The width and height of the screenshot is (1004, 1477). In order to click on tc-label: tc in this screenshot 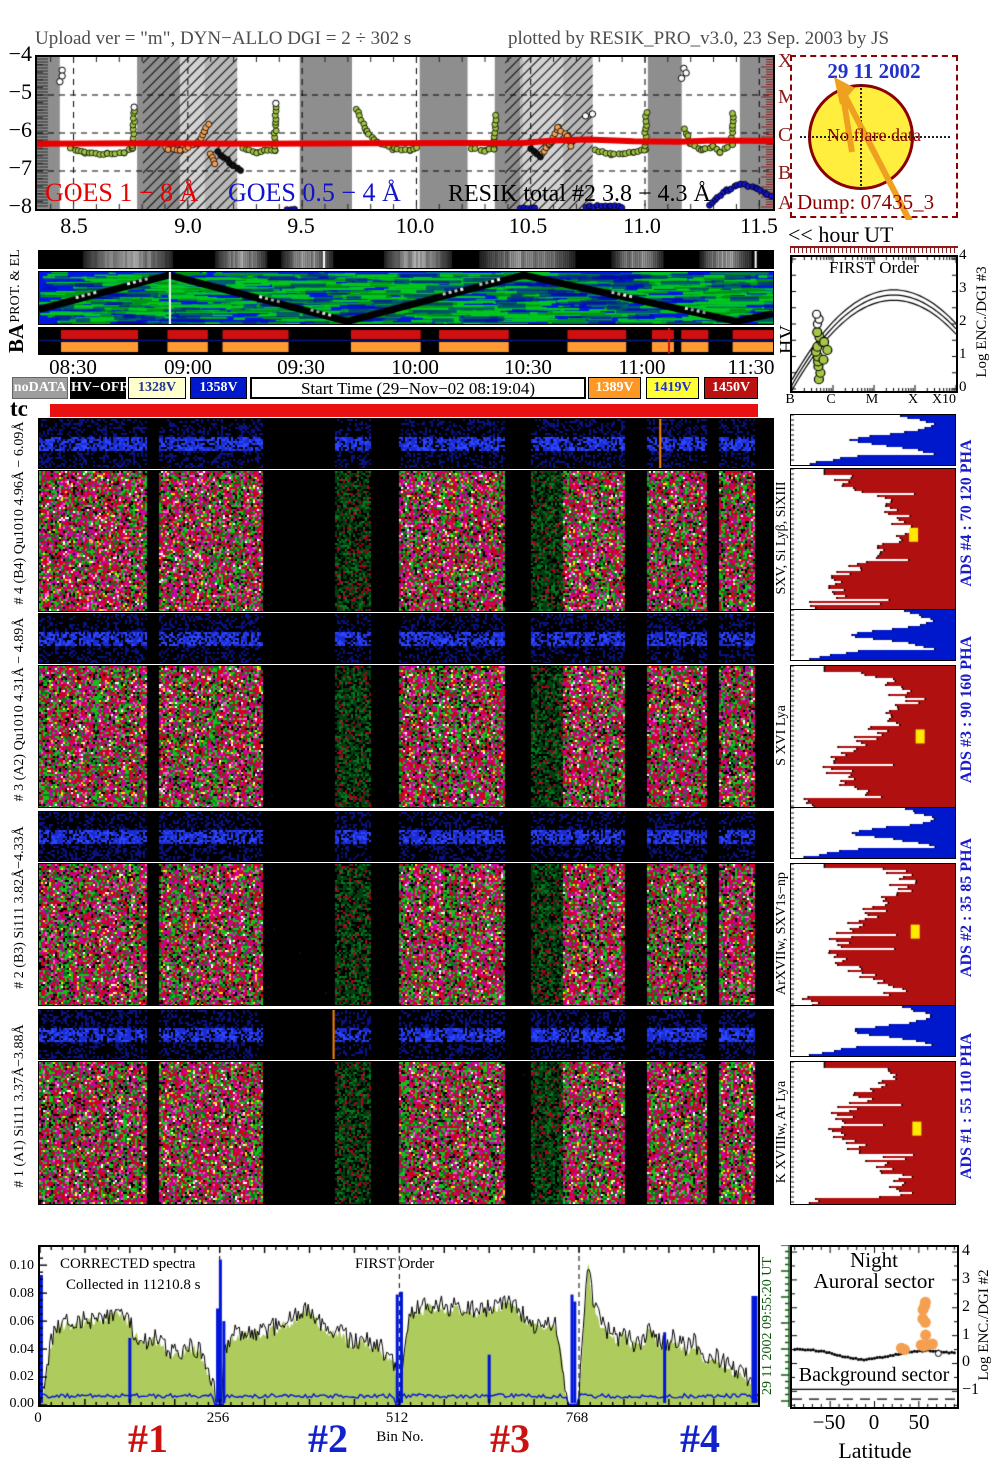, I will do `click(19, 408)`.